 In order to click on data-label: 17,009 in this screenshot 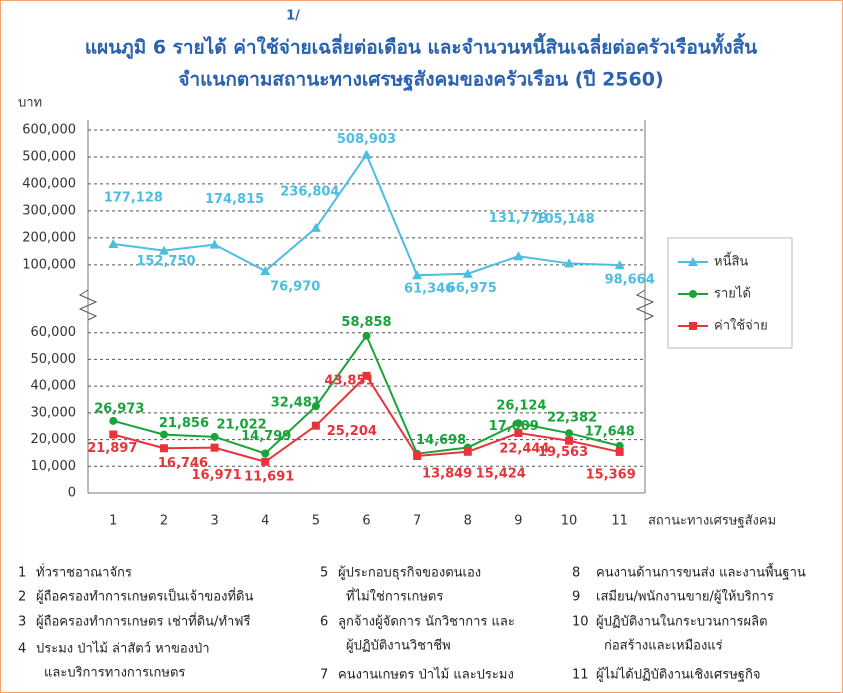, I will do `click(514, 426)`.